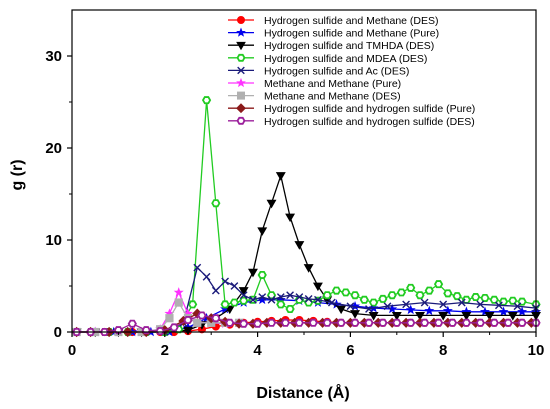 This screenshot has width=550, height=409. I want to click on legend-item-3: Hydrogen sulfide and MDEA (DES), so click(327, 59).